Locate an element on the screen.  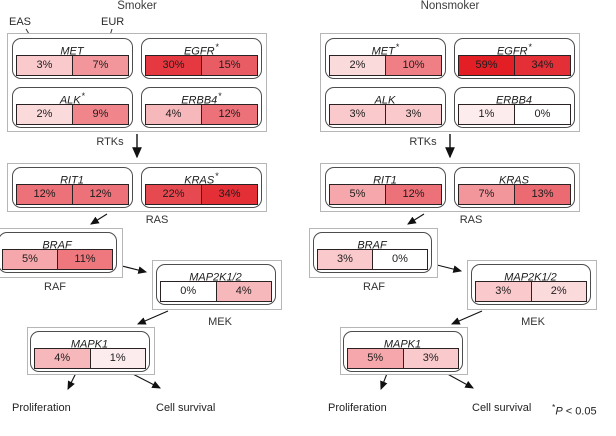
eur-label: EUR is located at coordinates (113, 22).